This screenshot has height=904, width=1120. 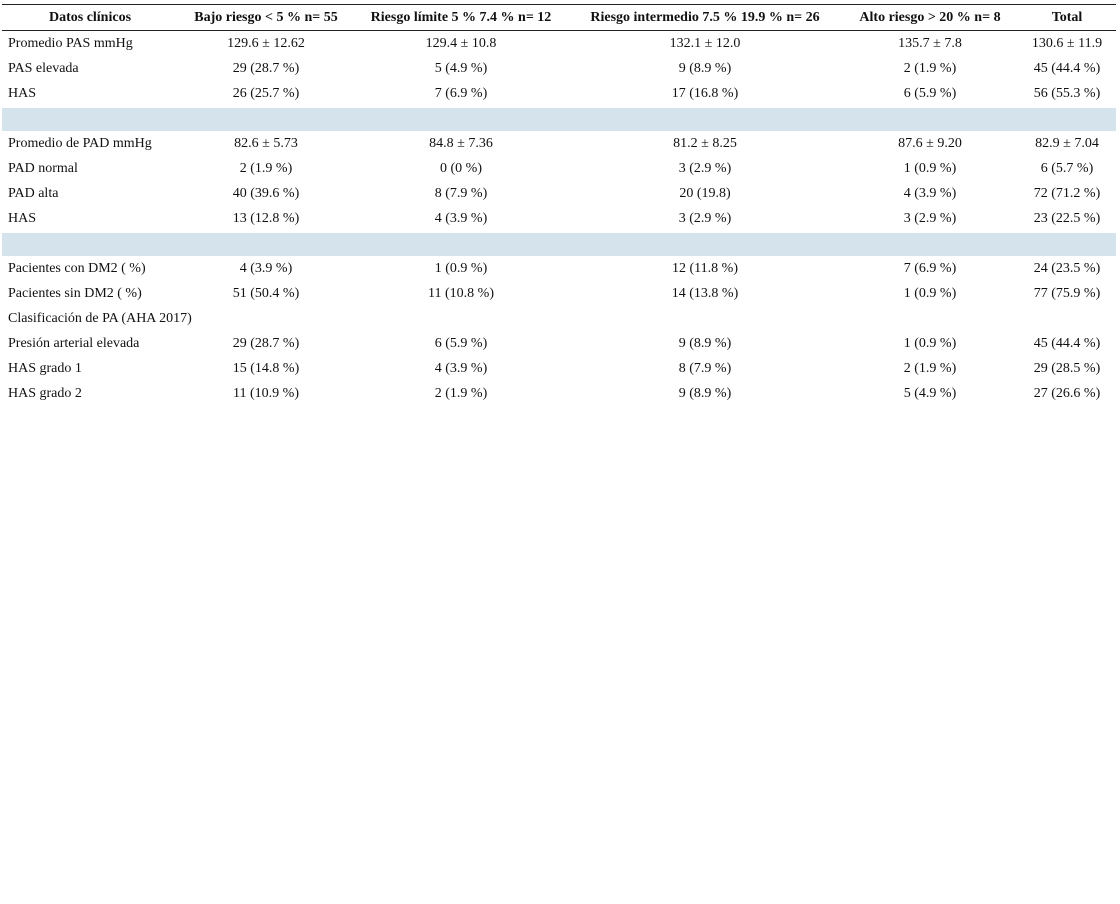 What do you see at coordinates (266, 368) in the screenshot?
I see `cell: 15 (14.8 %)` at bounding box center [266, 368].